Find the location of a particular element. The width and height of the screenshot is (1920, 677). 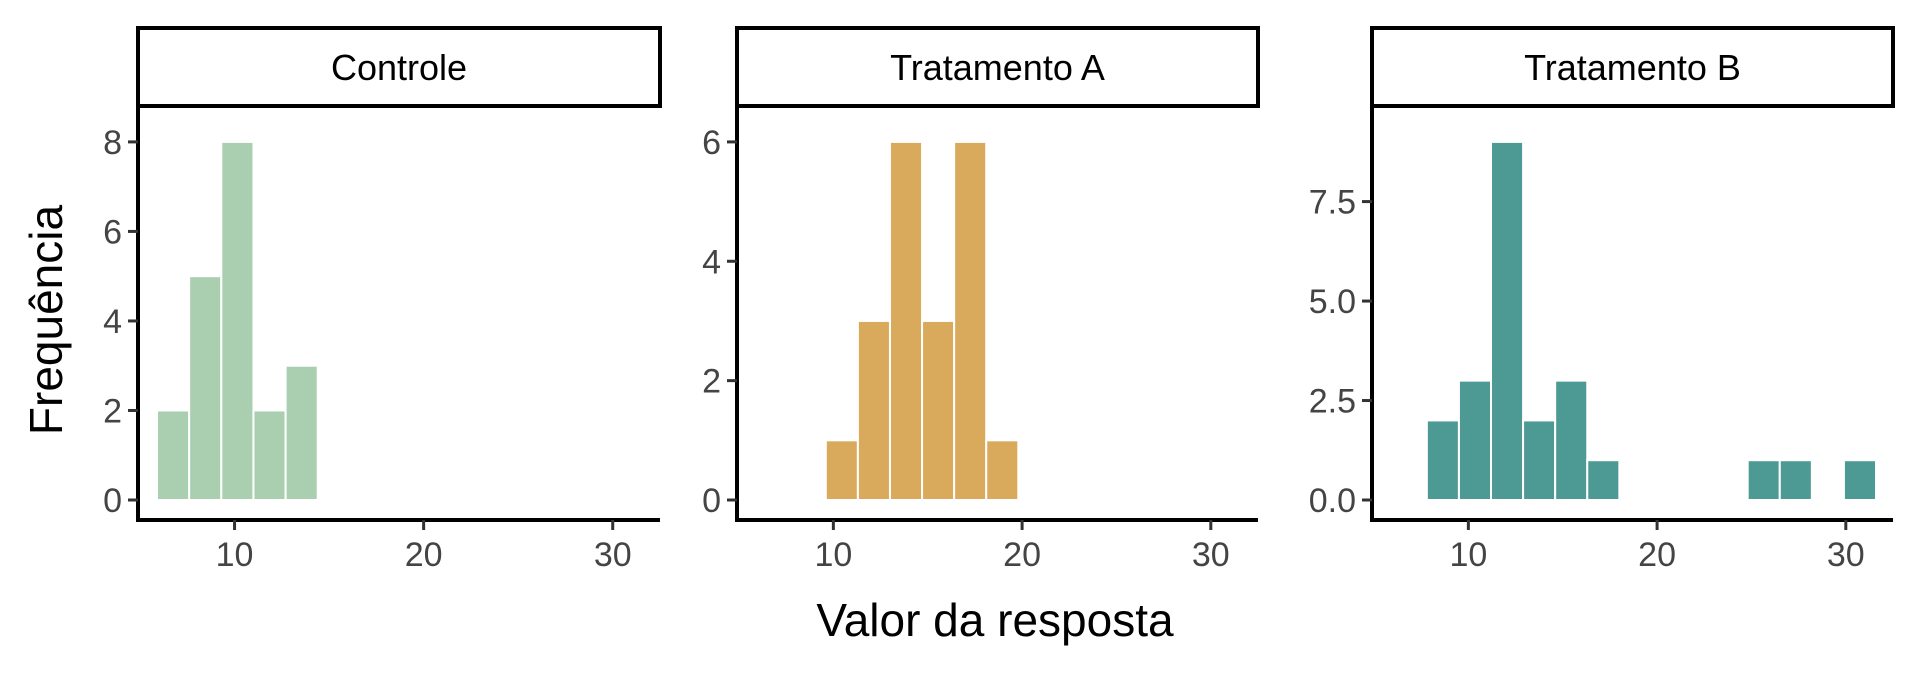

strip-title: Tratamento A is located at coordinates (997, 67).